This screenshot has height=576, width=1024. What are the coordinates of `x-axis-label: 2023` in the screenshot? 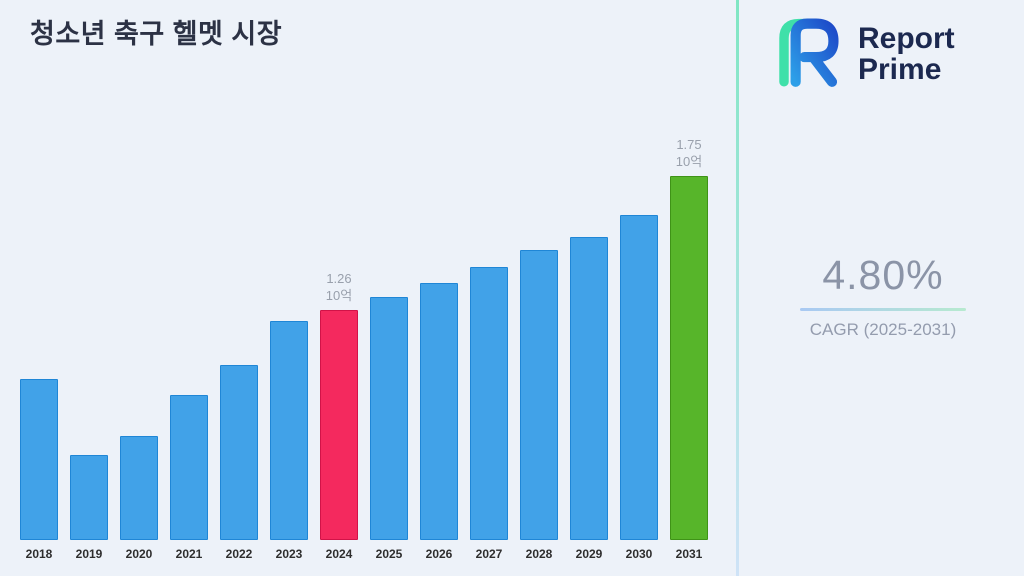 It's located at (289, 554).